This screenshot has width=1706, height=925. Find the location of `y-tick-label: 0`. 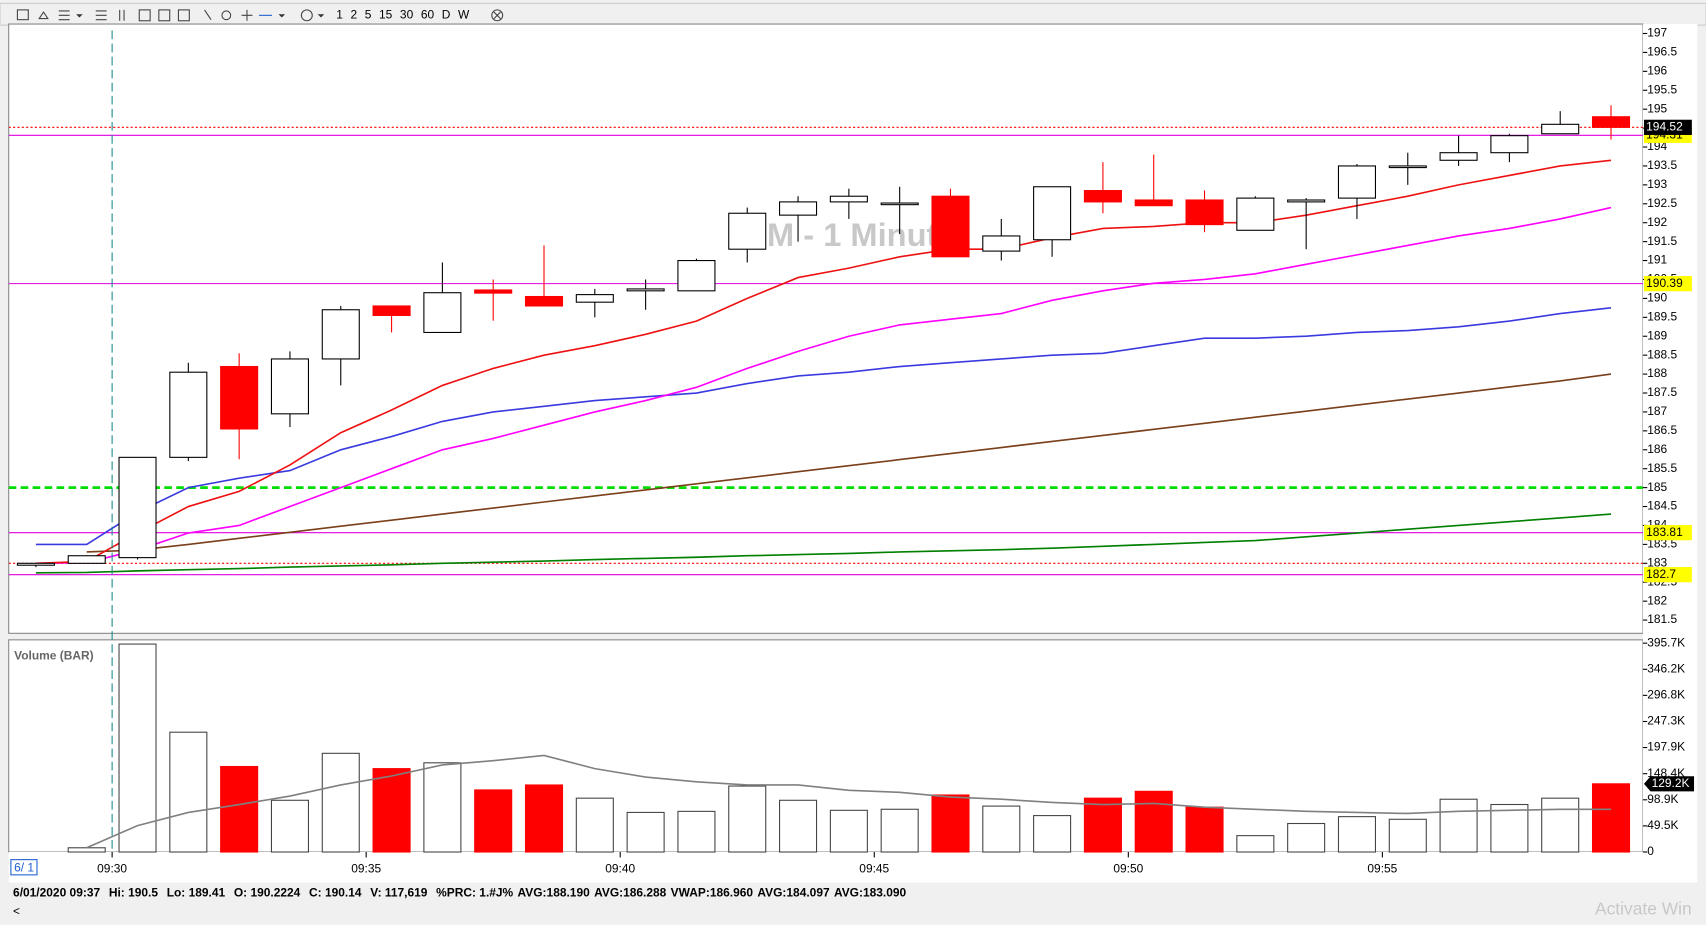

y-tick-label: 0 is located at coordinates (1650, 851).